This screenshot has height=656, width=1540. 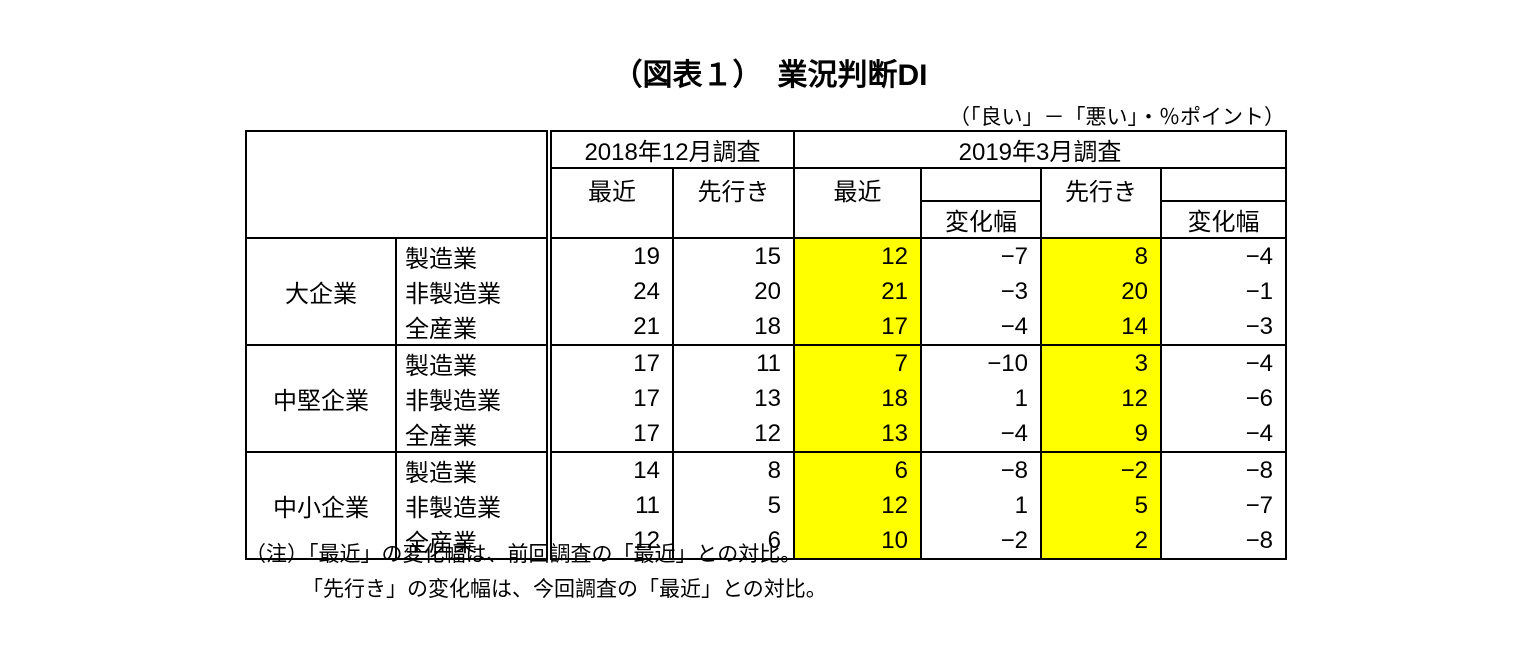 What do you see at coordinates (321, 505) in the screenshot?
I see `group-label-cell: 中小企業` at bounding box center [321, 505].